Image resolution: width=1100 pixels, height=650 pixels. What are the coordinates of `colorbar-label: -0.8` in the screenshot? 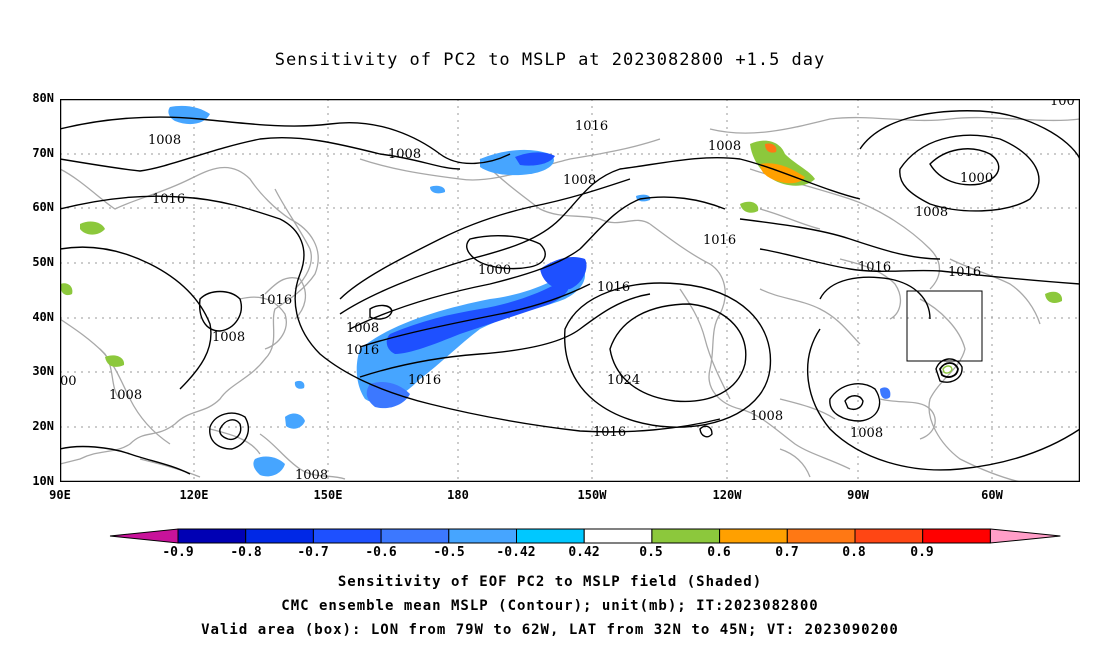 It's located at (246, 552).